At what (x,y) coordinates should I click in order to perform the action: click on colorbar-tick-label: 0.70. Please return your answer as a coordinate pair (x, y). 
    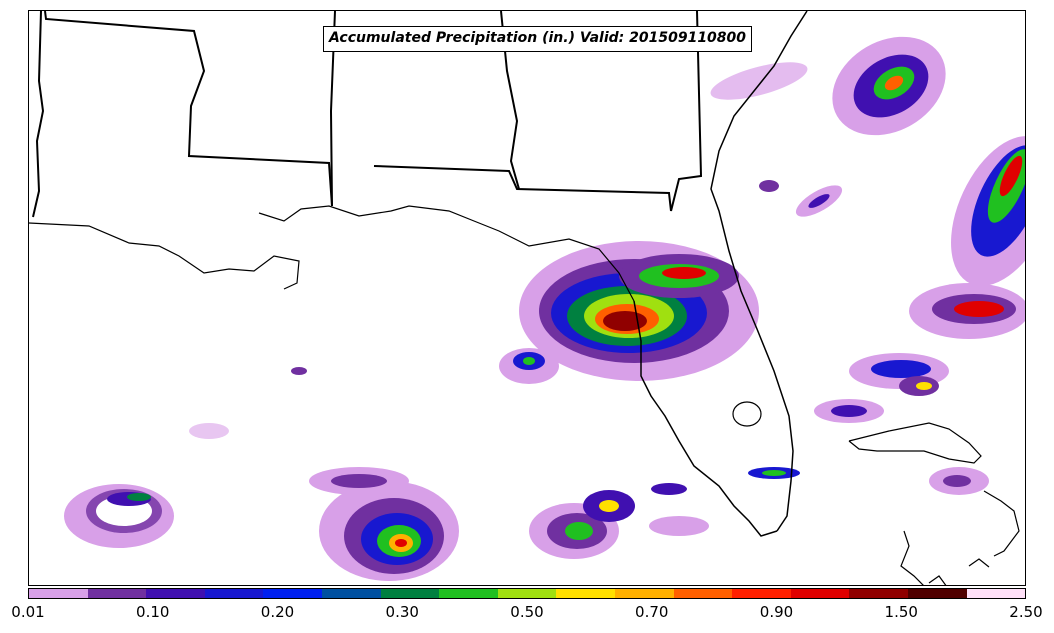
    Looking at the image, I should click on (652, 612).